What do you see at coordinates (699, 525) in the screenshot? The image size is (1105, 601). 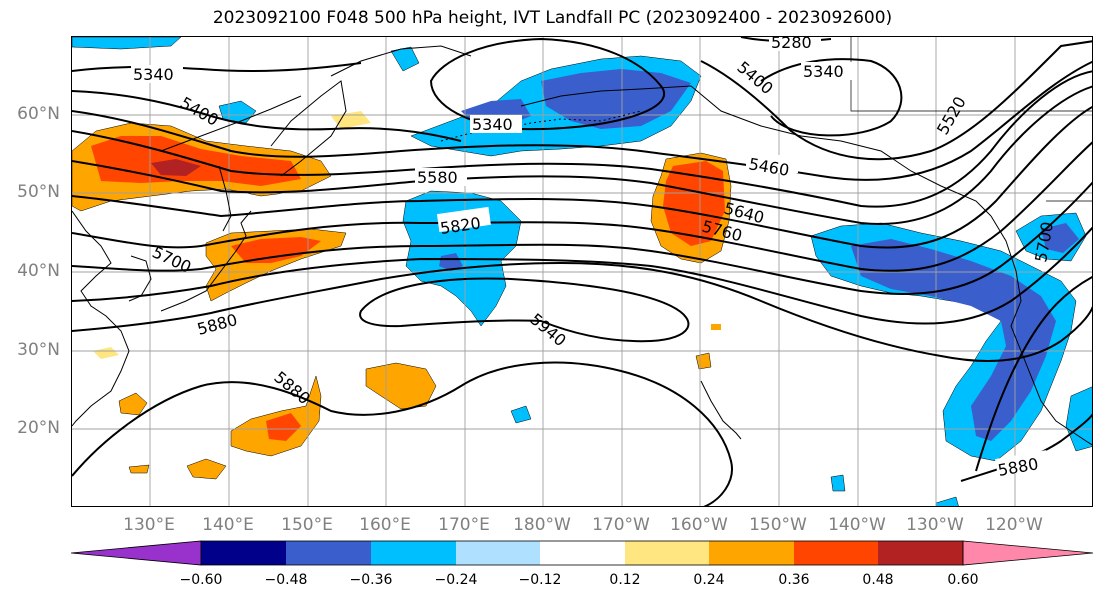 I see `lon-label-160w: 160°W` at bounding box center [699, 525].